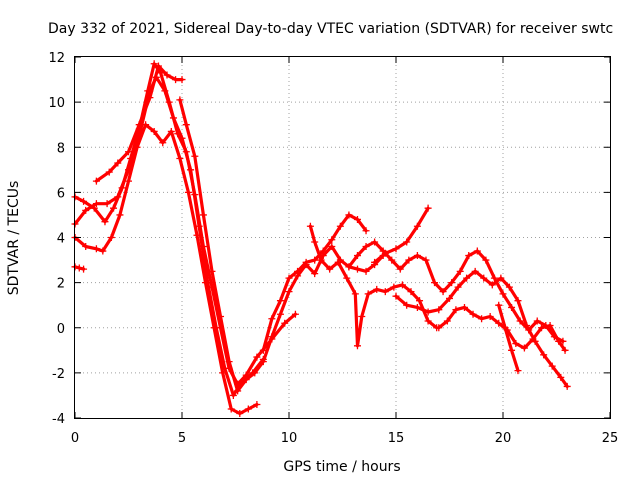 The image size is (640, 480). Describe the element at coordinates (58, 419) in the screenshot. I see `y-tick-label: -4` at that location.